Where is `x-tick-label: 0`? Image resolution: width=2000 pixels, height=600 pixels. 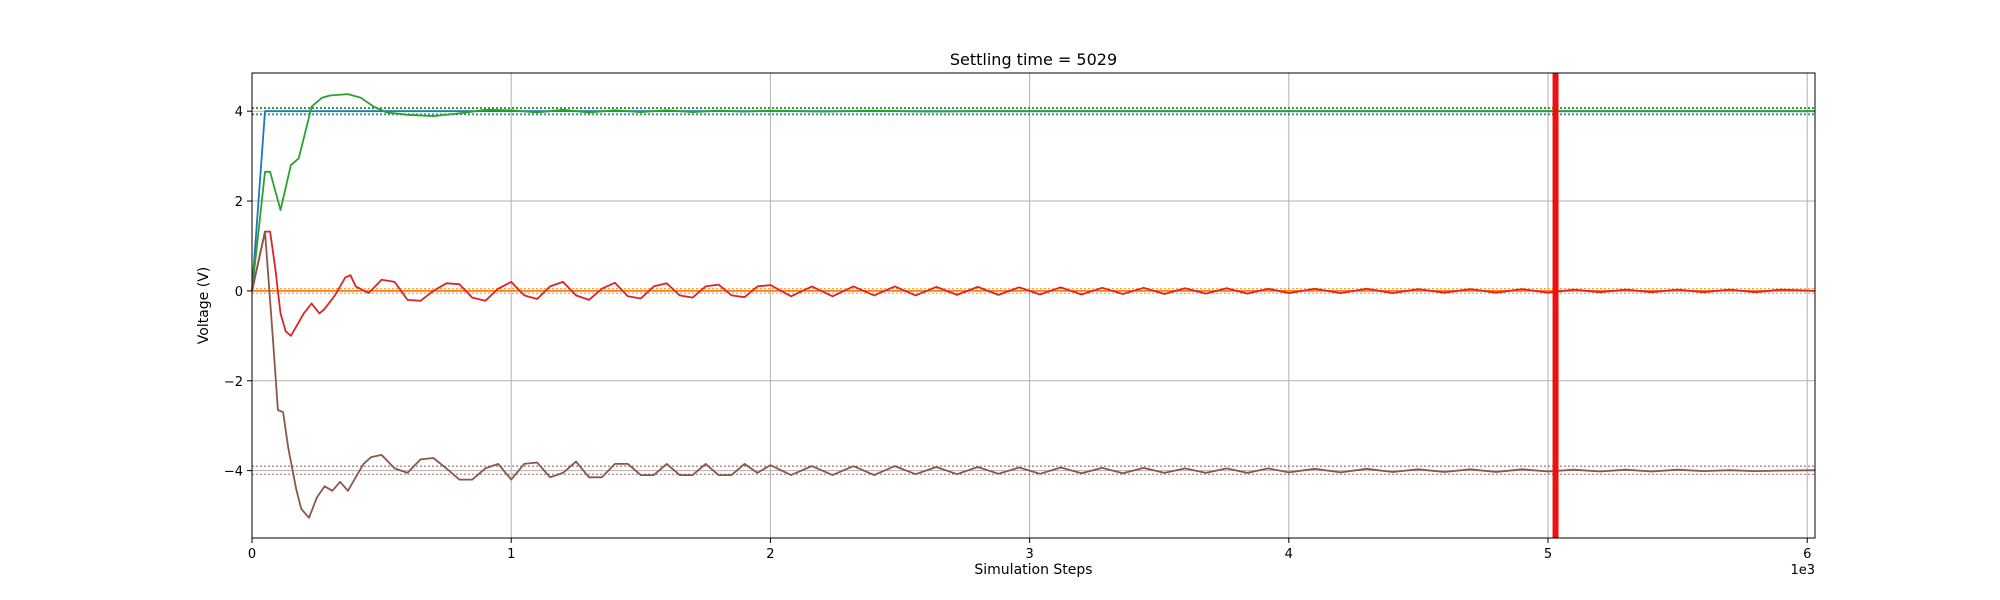 x-tick-label: 0 is located at coordinates (252, 554).